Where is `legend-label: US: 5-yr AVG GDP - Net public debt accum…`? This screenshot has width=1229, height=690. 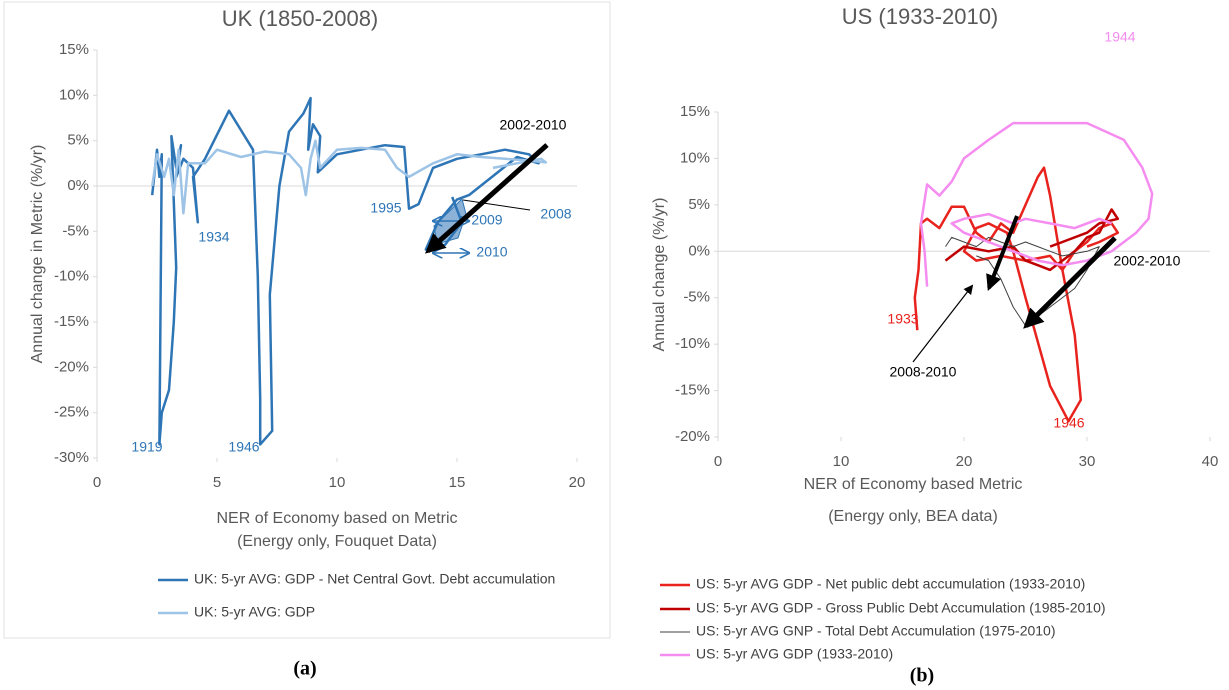
legend-label: US: 5-yr AVG GDP - Net public debt accum… is located at coordinates (890, 584).